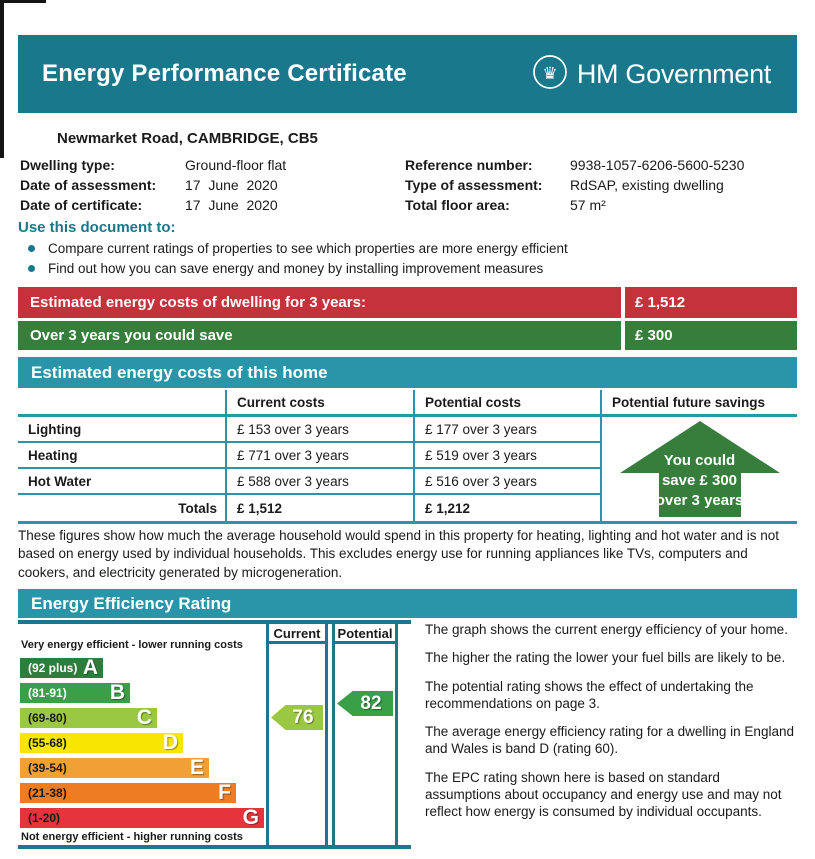 This screenshot has width=815, height=859. What do you see at coordinates (88, 717) in the screenshot?
I see `rating-band-c: (69-80) C` at bounding box center [88, 717].